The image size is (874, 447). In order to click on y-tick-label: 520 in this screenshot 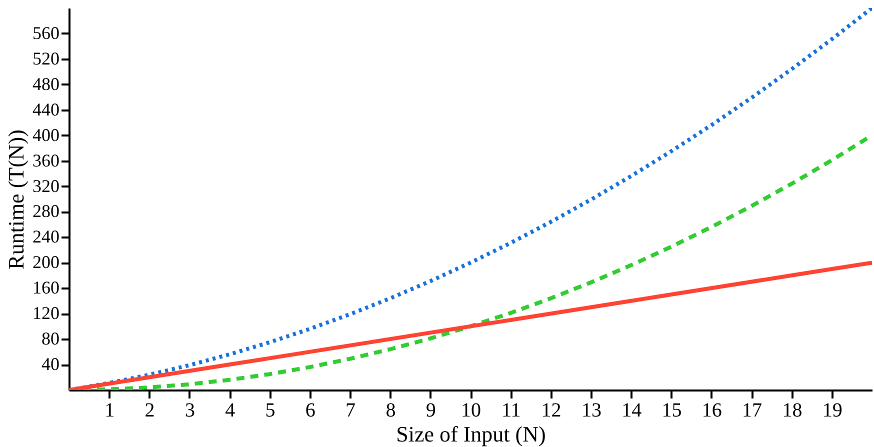, I will do `click(46, 58)`.